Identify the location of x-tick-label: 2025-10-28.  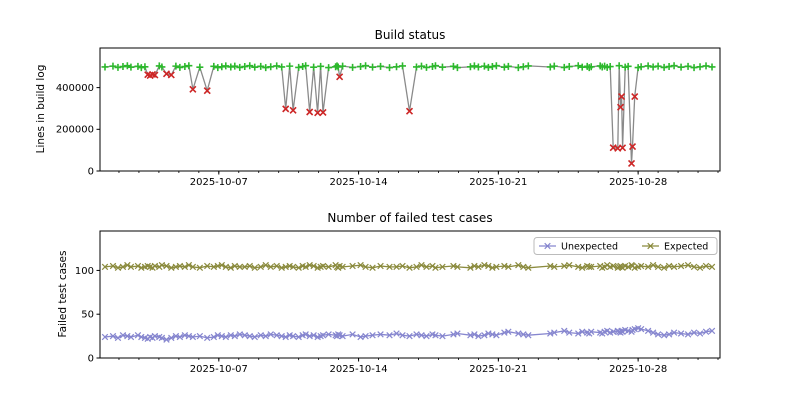
(638, 182).